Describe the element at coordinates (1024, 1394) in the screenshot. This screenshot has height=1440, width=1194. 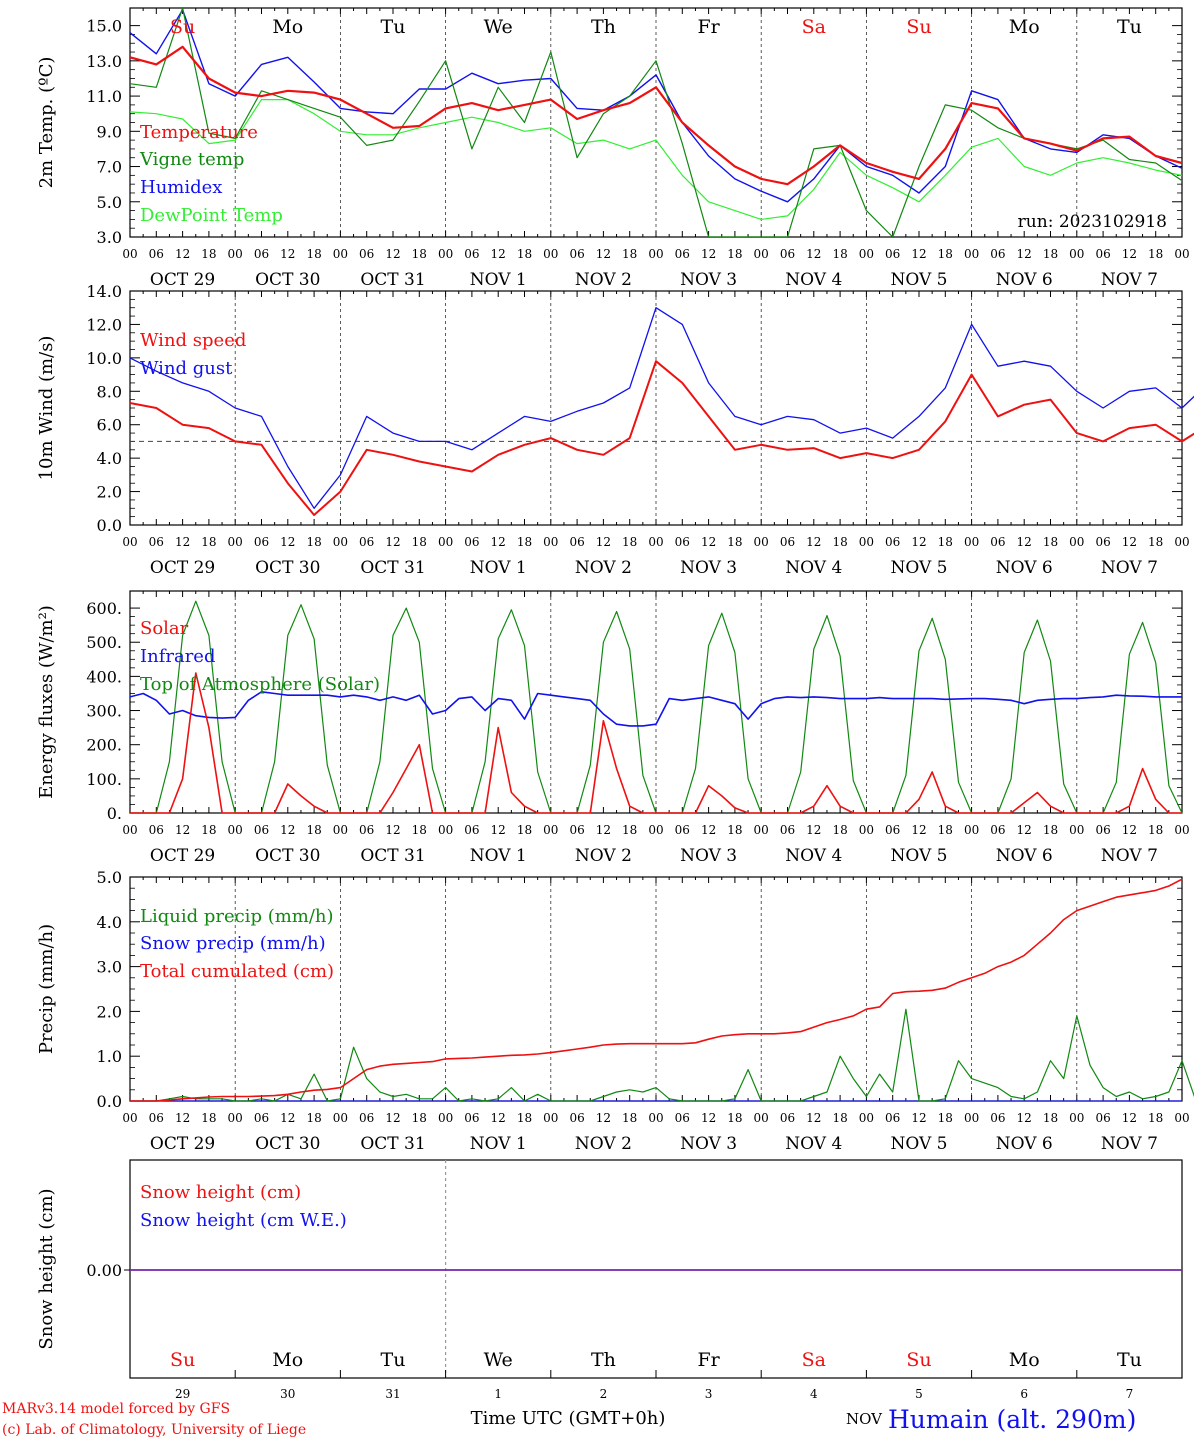
I see `snow-day-number: 6` at that location.